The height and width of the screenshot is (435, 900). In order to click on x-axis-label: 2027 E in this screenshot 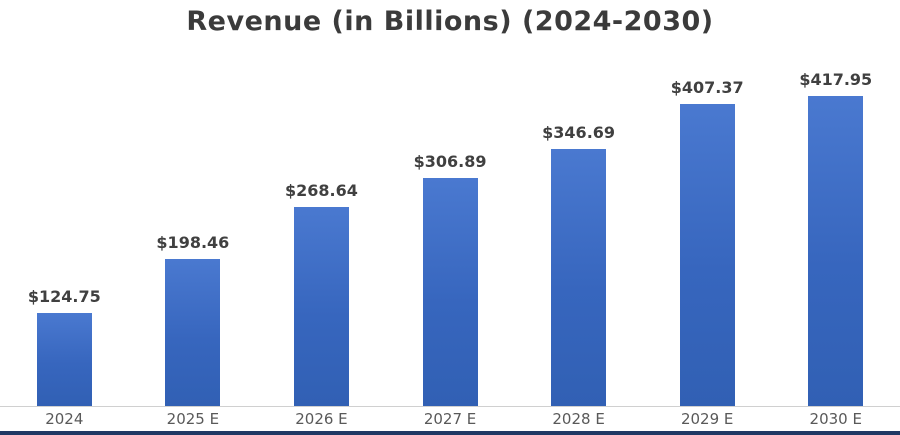, I will do `click(450, 419)`.